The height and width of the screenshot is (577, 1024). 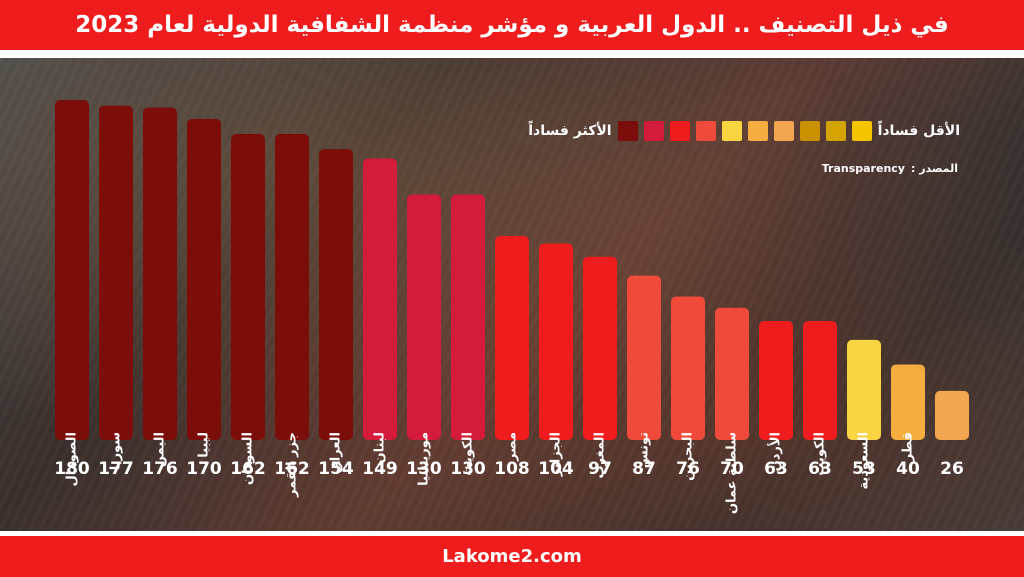 I want to click on source-note: المصدر : Transparency, so click(x=829, y=171).